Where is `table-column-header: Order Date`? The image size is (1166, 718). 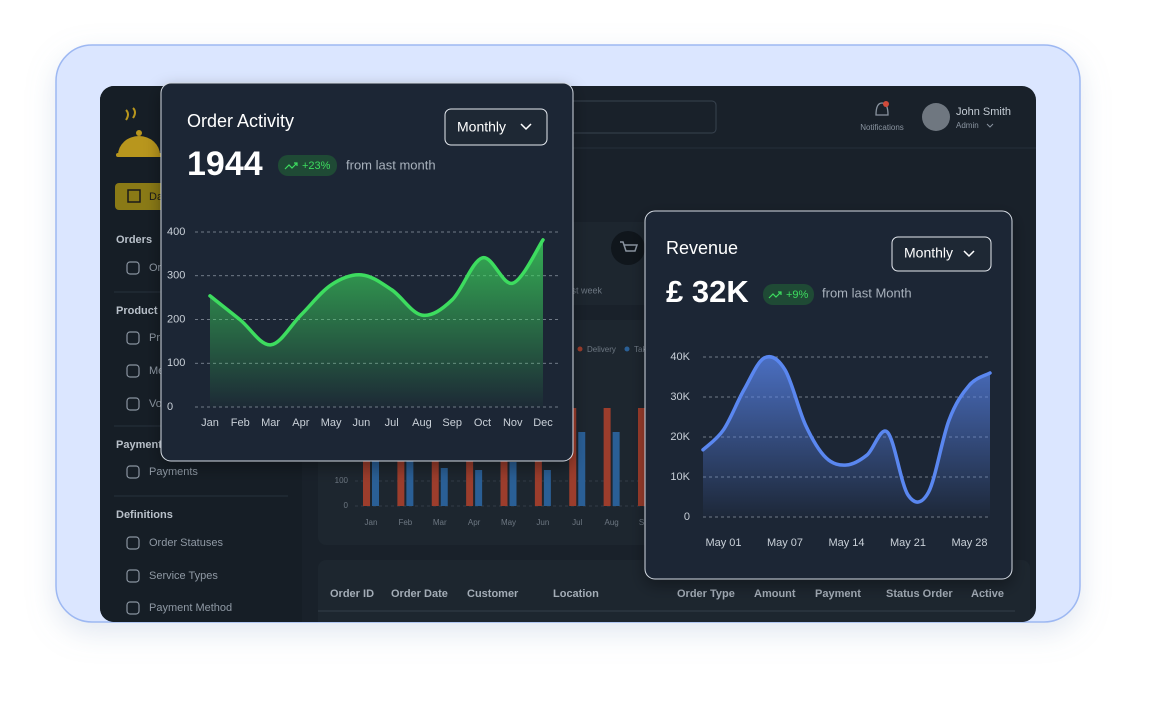
table-column-header: Order Date is located at coordinates (419, 594).